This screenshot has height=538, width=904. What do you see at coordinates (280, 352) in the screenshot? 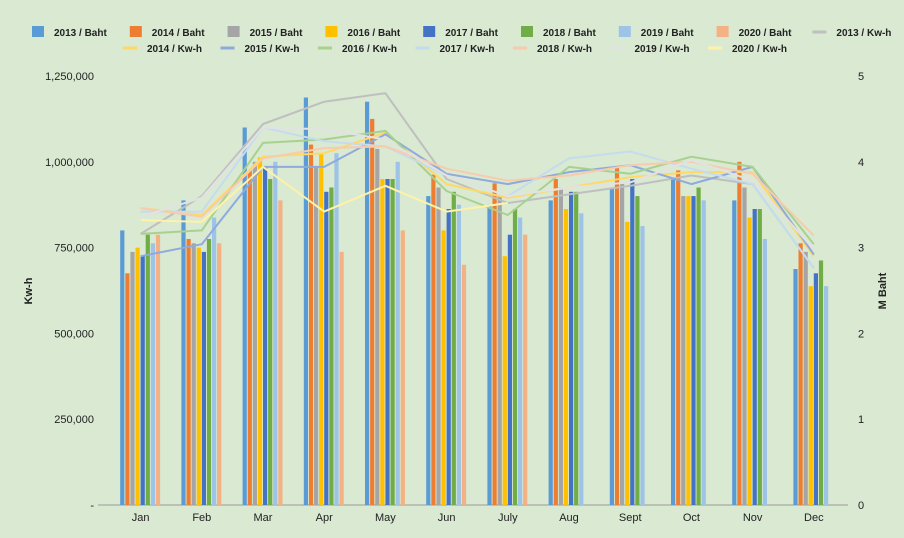
I see `bar-2020-baht-mar` at bounding box center [280, 352].